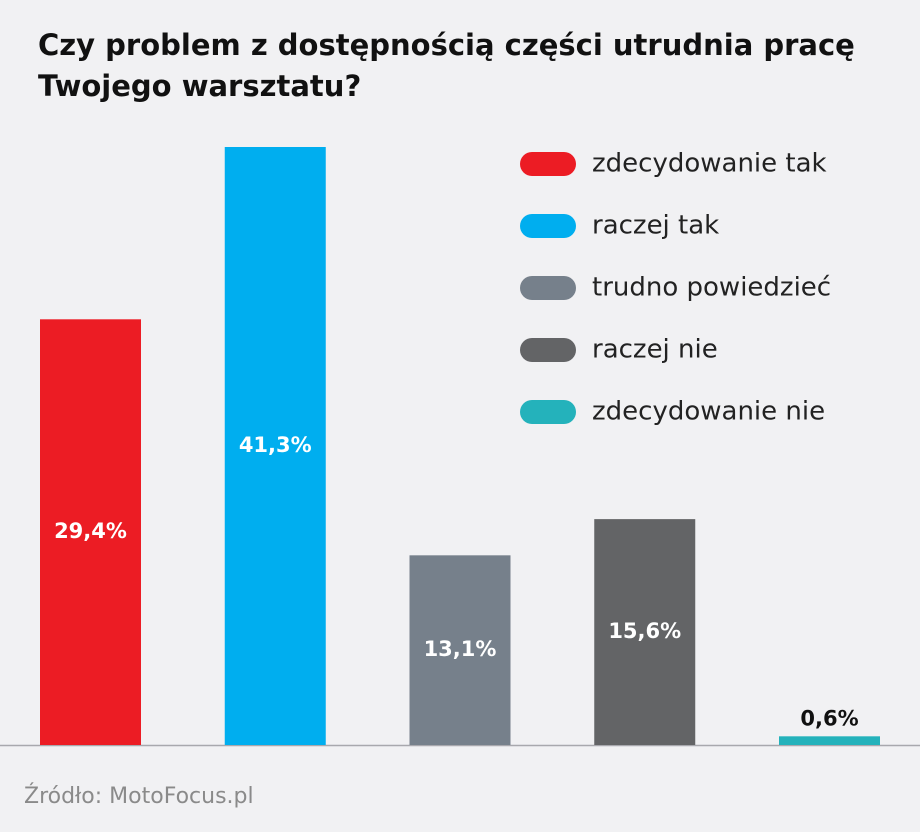  I want to click on legend-label: zdecydowanie nie, so click(708, 412).